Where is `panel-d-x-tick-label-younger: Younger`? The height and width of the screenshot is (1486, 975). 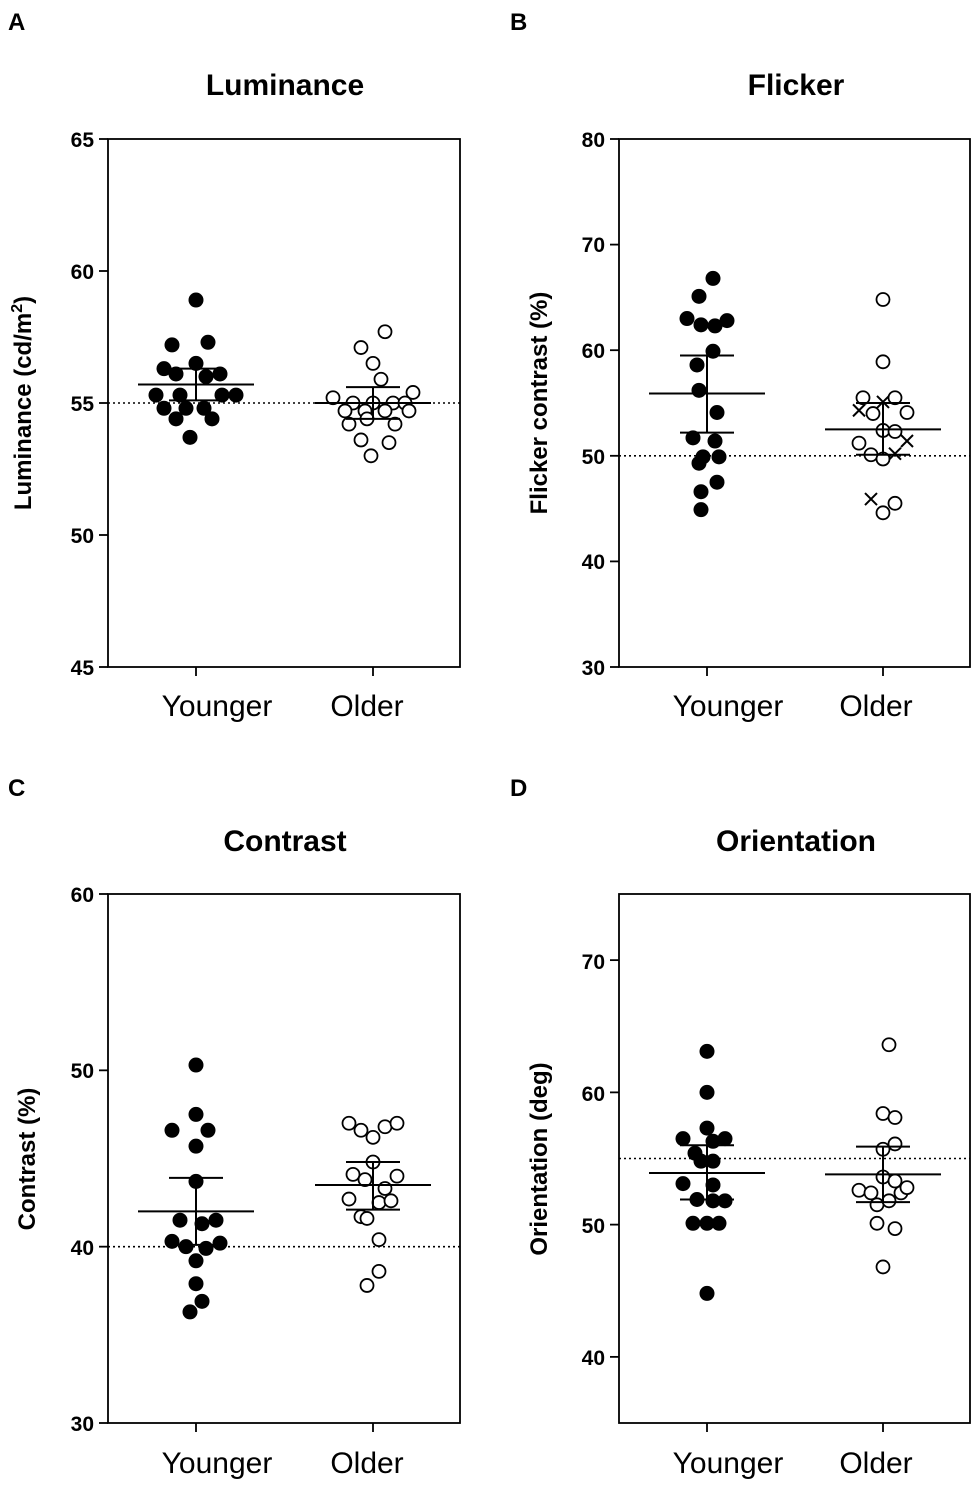
panel-d-x-tick-label-younger: Younger is located at coordinates (728, 1463).